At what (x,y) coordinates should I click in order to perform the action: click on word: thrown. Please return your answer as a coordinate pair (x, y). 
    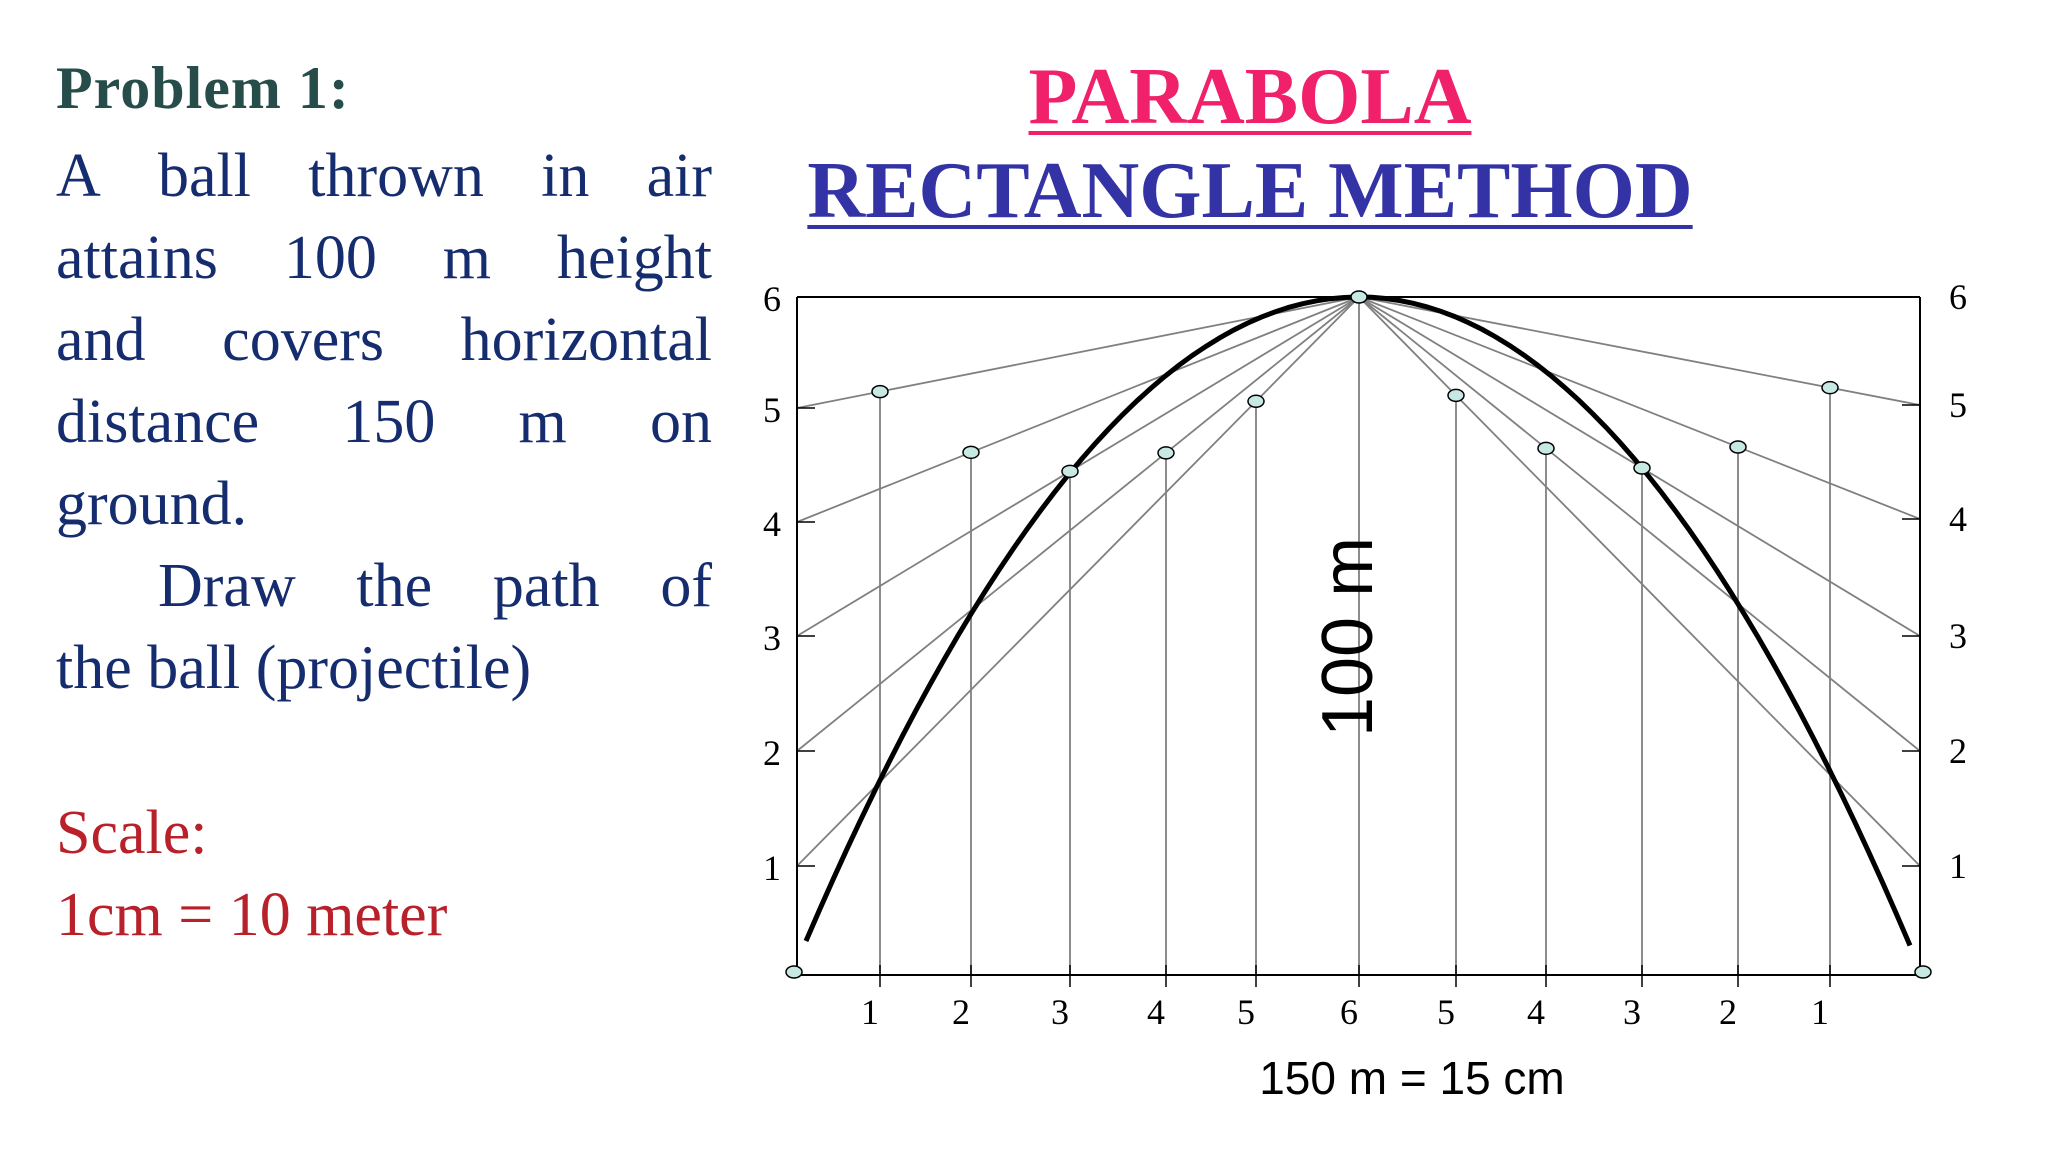
    Looking at the image, I should click on (396, 176).